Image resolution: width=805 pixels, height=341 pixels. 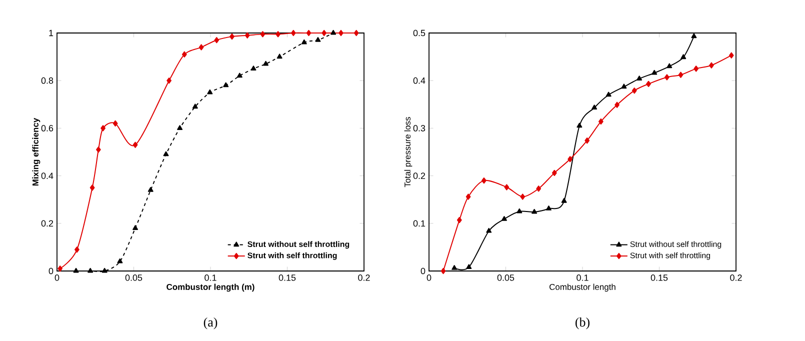 I want to click on y-tick-label: 0.6, so click(x=47, y=128).